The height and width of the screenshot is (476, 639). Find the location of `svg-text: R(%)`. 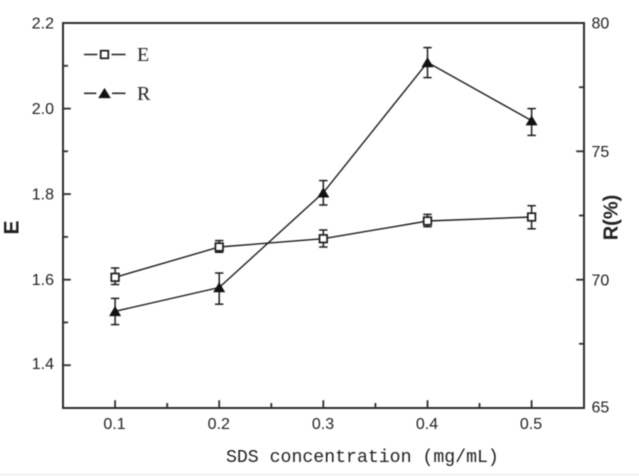

svg-text: R(%) is located at coordinates (612, 218).